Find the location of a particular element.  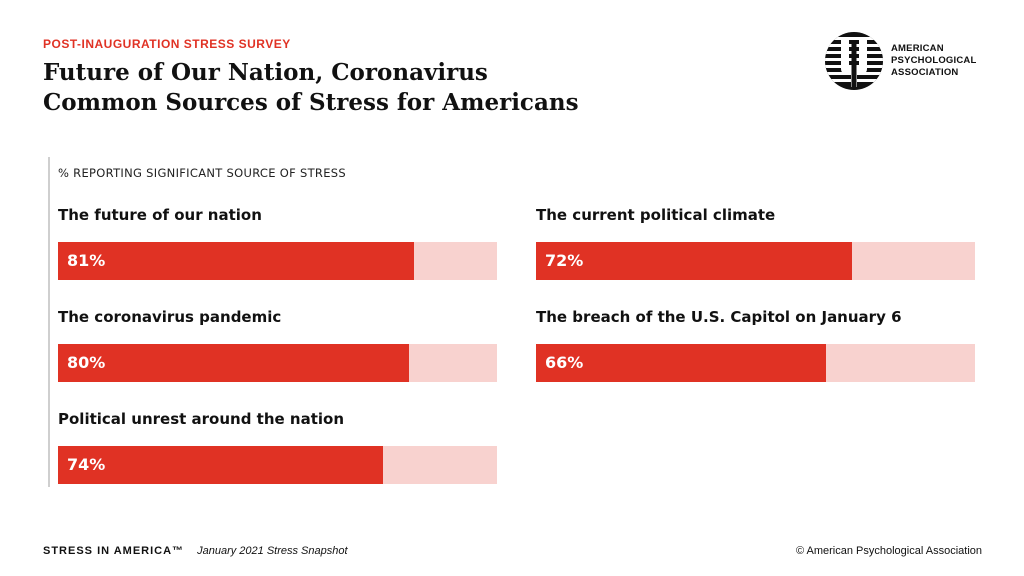

bar-item: The coronavirus pandemic 80% is located at coordinates (277, 344).